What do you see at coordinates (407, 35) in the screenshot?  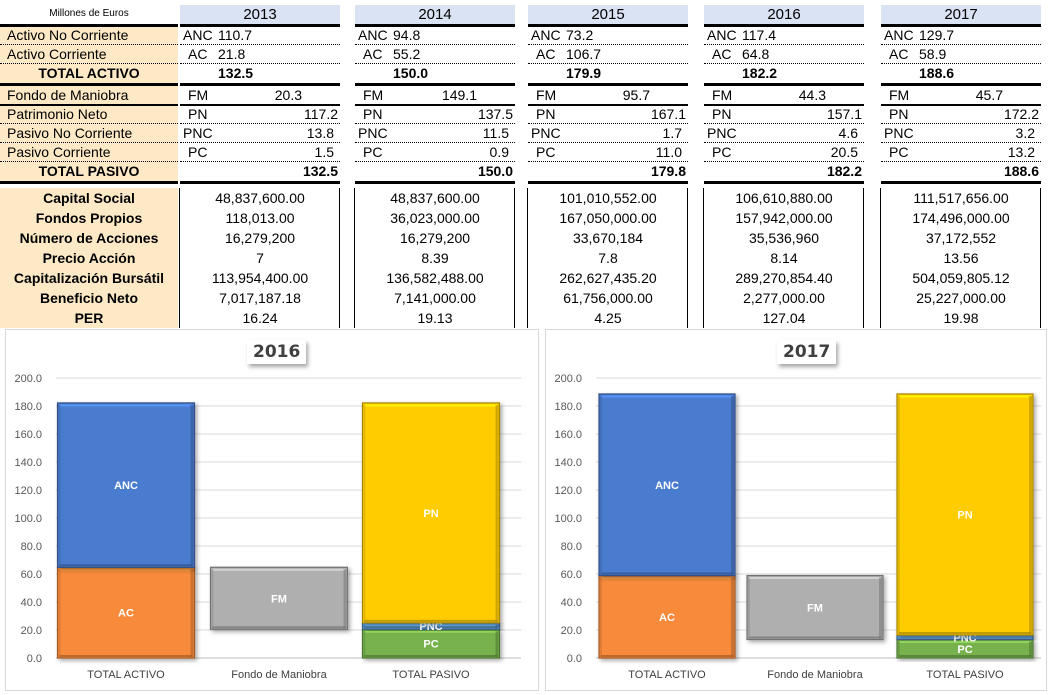 I see `value-anc: 94.8` at bounding box center [407, 35].